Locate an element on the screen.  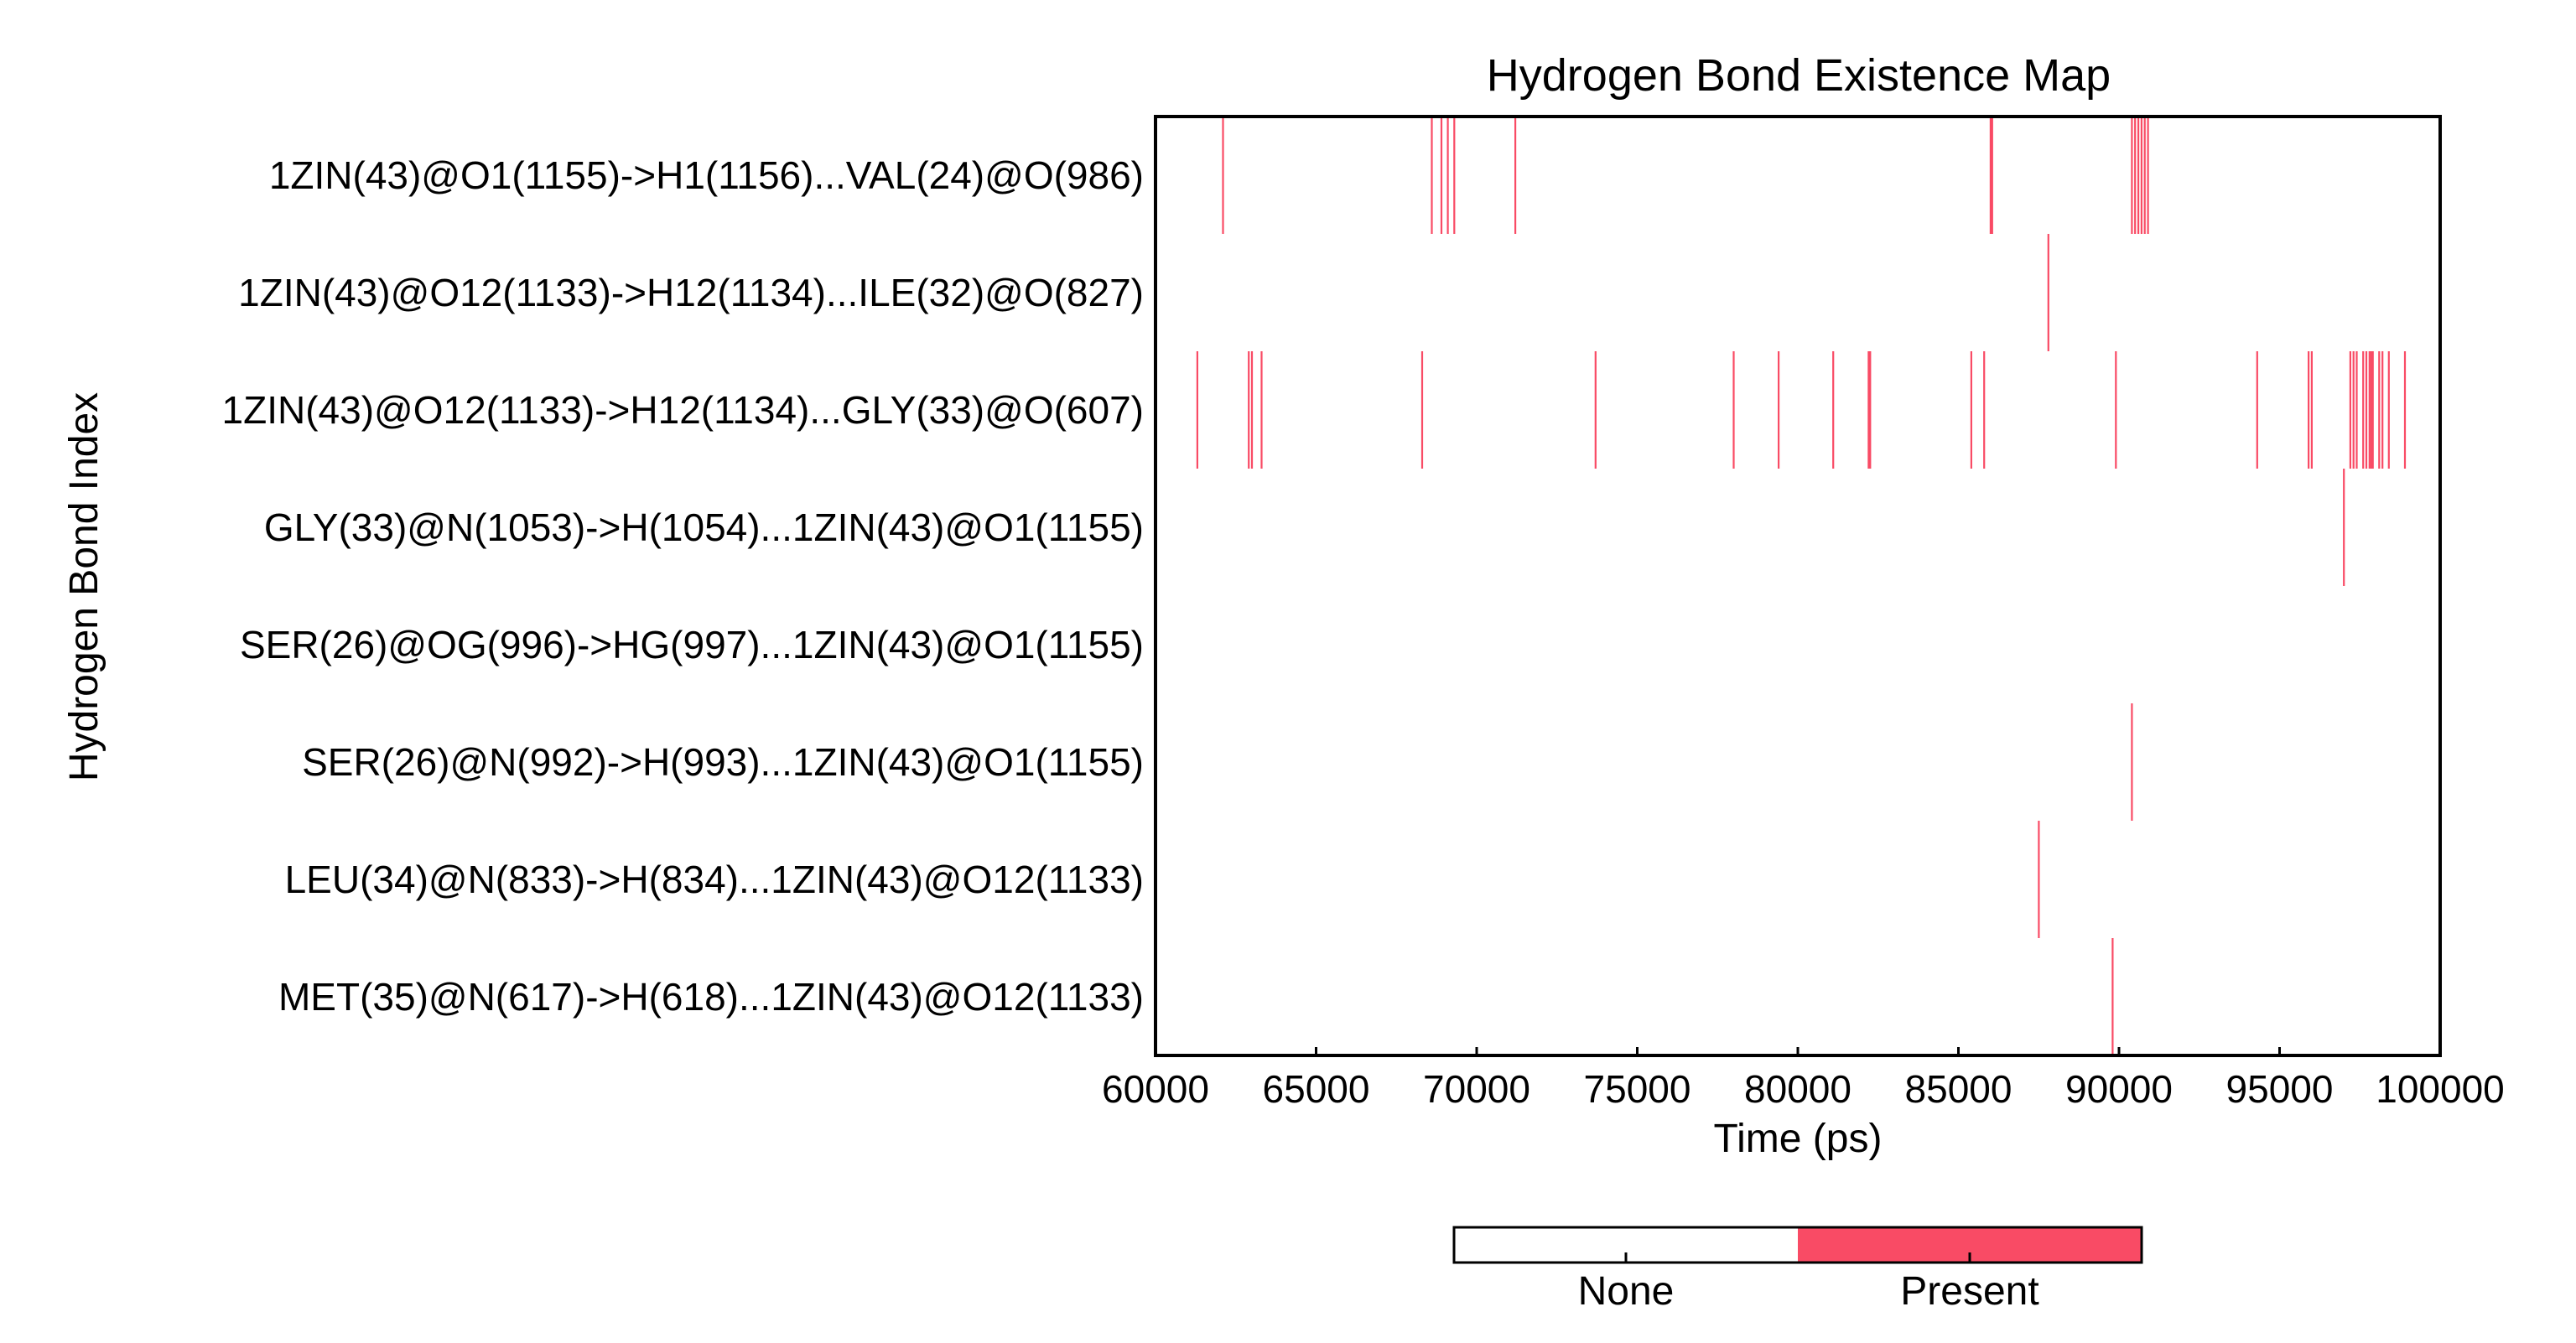
colorbar-label-present: Present is located at coordinates (1969, 1291).